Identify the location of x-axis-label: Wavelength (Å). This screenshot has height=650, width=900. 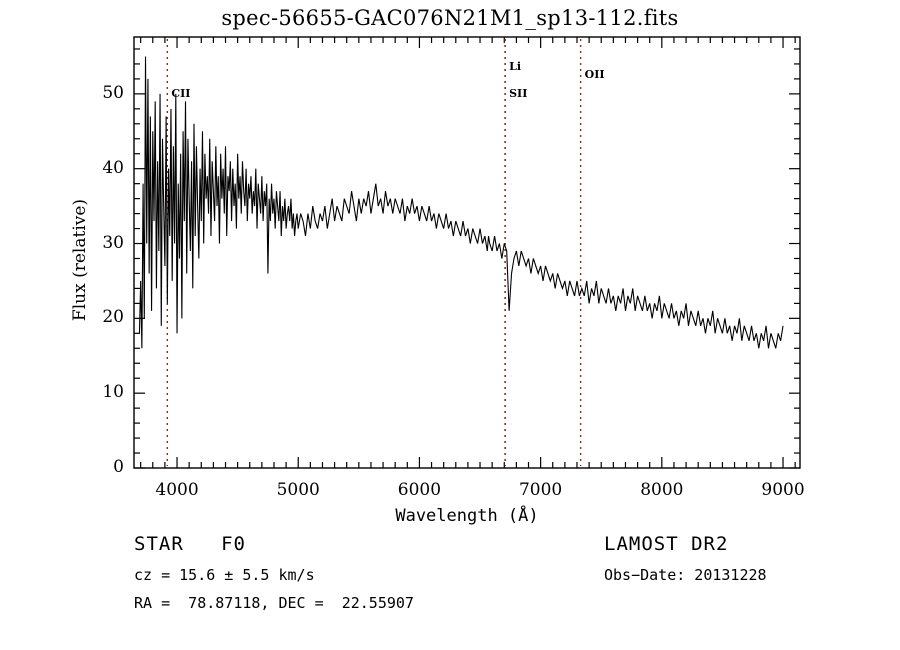
(467, 516).